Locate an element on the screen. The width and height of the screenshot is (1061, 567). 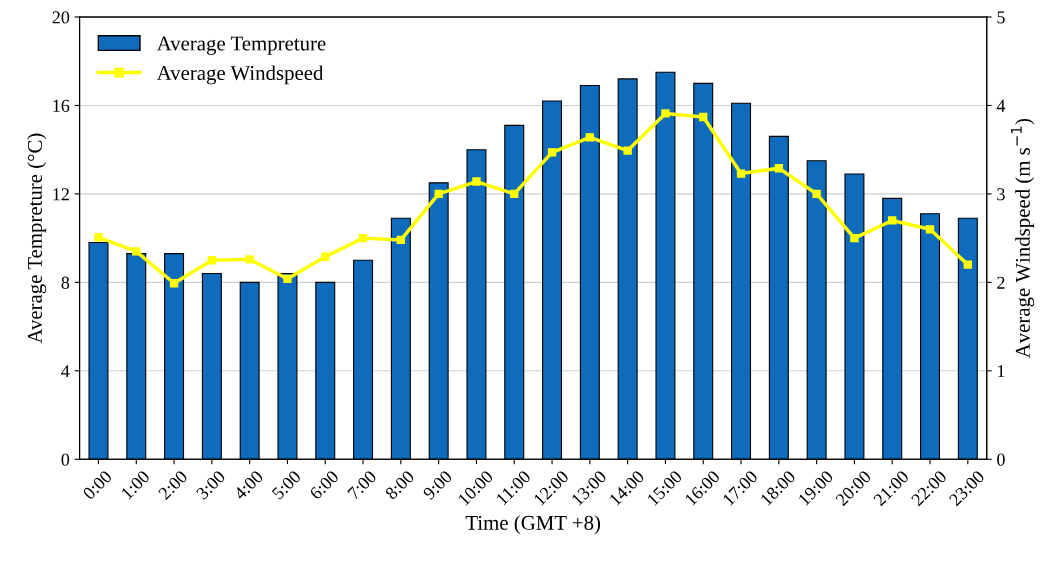
x-axis-title: Time (GMT +8) is located at coordinates (533, 525).